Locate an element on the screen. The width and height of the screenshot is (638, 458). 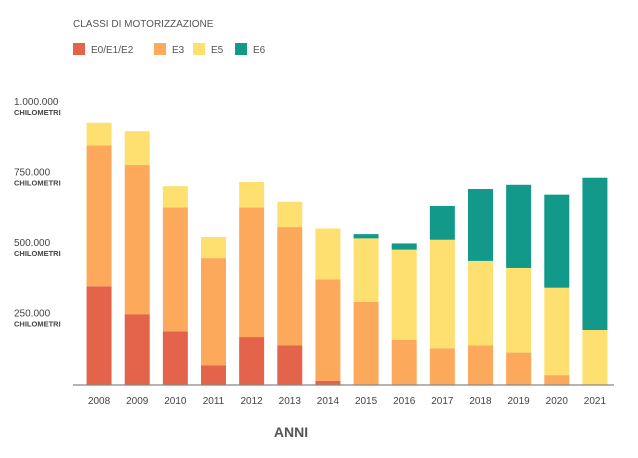
bar-2011-e3 is located at coordinates (213, 312).